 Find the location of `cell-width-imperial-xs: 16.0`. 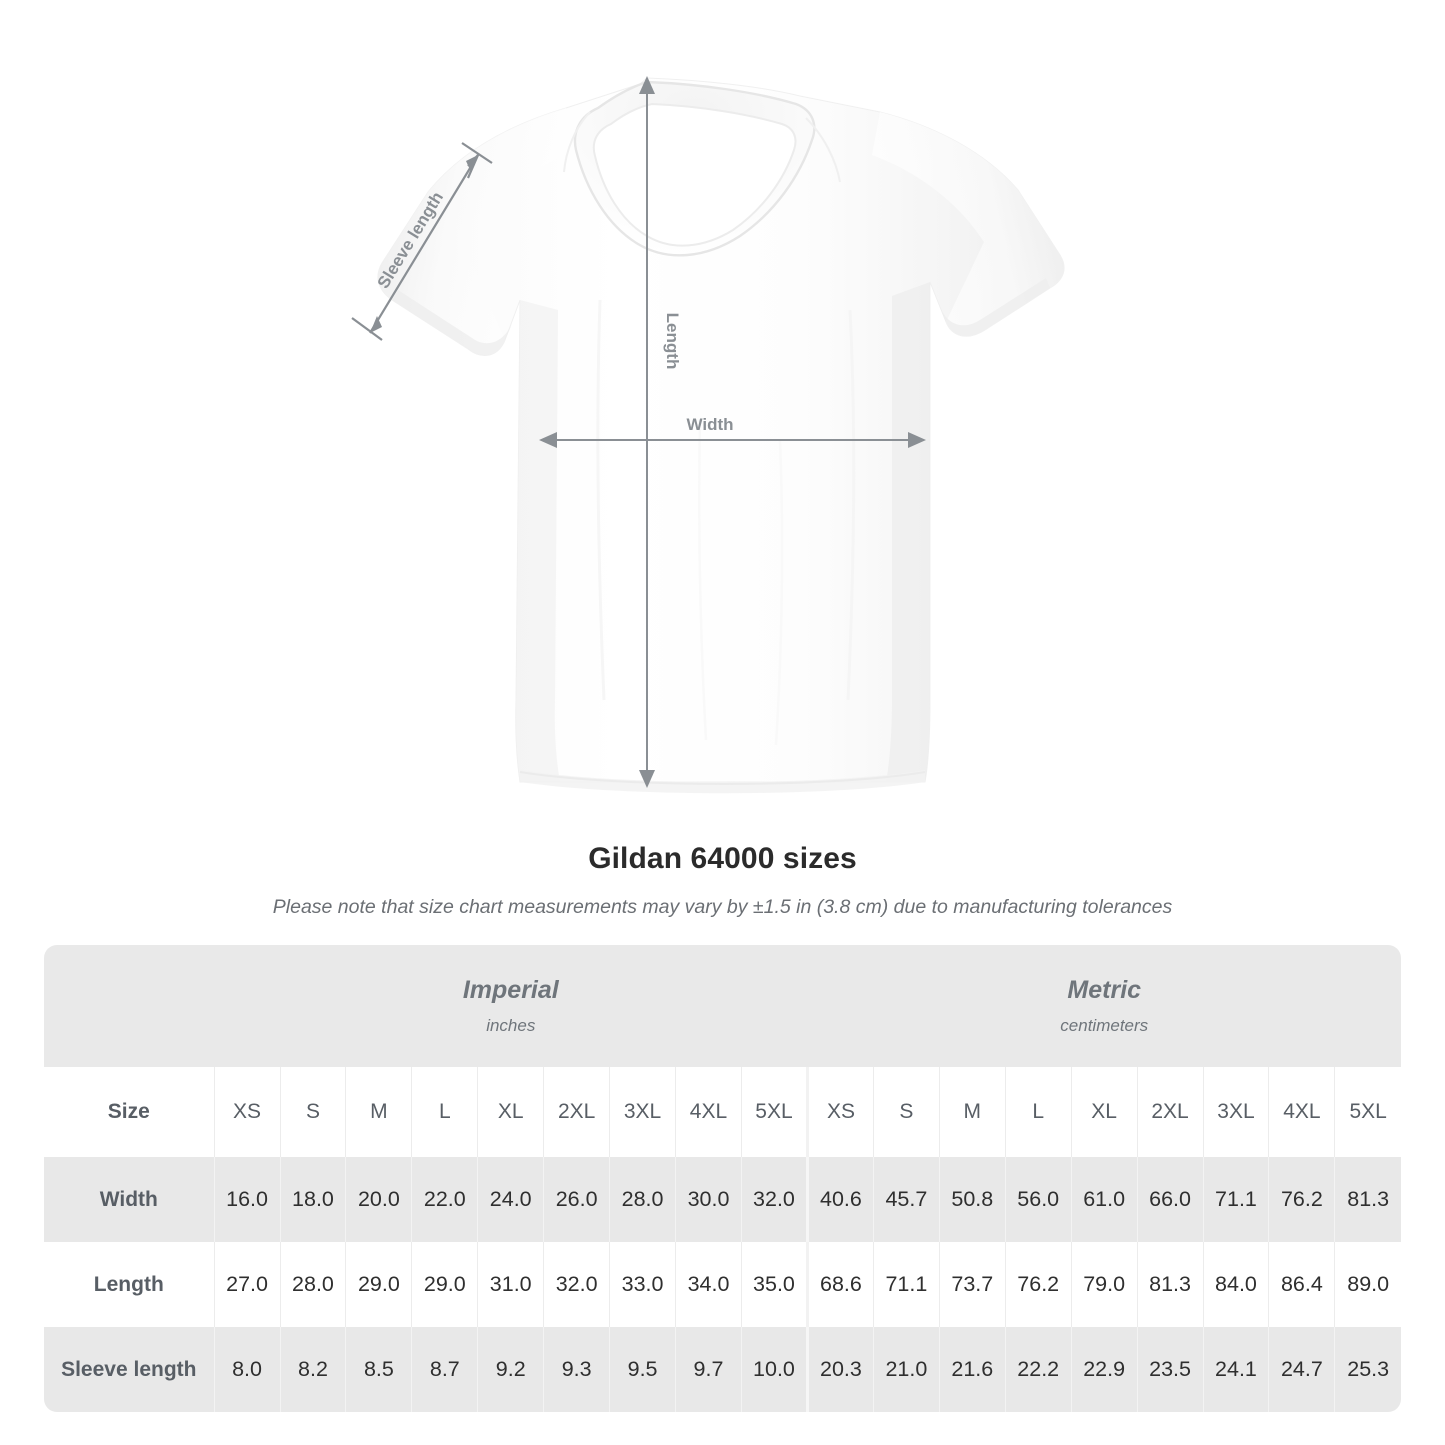

cell-width-imperial-xs: 16.0 is located at coordinates (246, 1199).